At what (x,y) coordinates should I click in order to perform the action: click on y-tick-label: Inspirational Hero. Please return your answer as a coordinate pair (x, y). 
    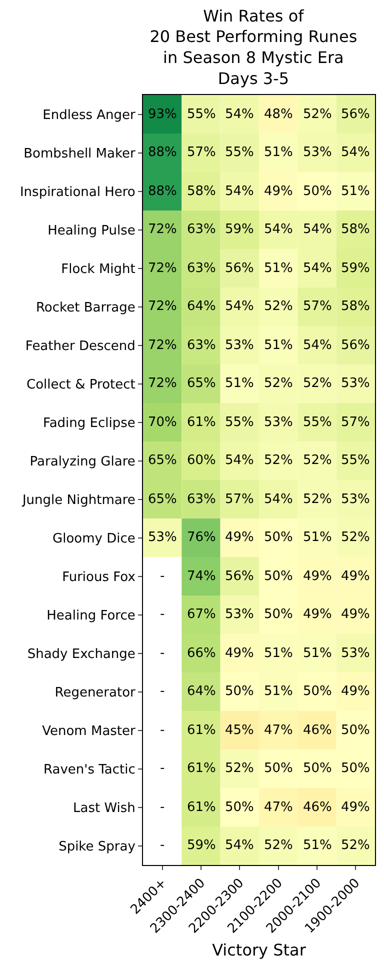
    Looking at the image, I should click on (78, 192).